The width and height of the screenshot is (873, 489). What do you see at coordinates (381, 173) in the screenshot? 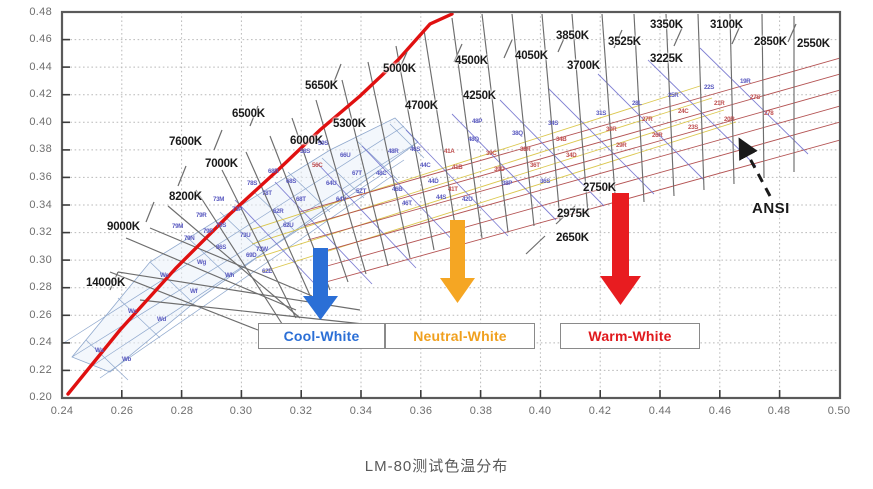
I see `bin-label: 48C` at bounding box center [381, 173].